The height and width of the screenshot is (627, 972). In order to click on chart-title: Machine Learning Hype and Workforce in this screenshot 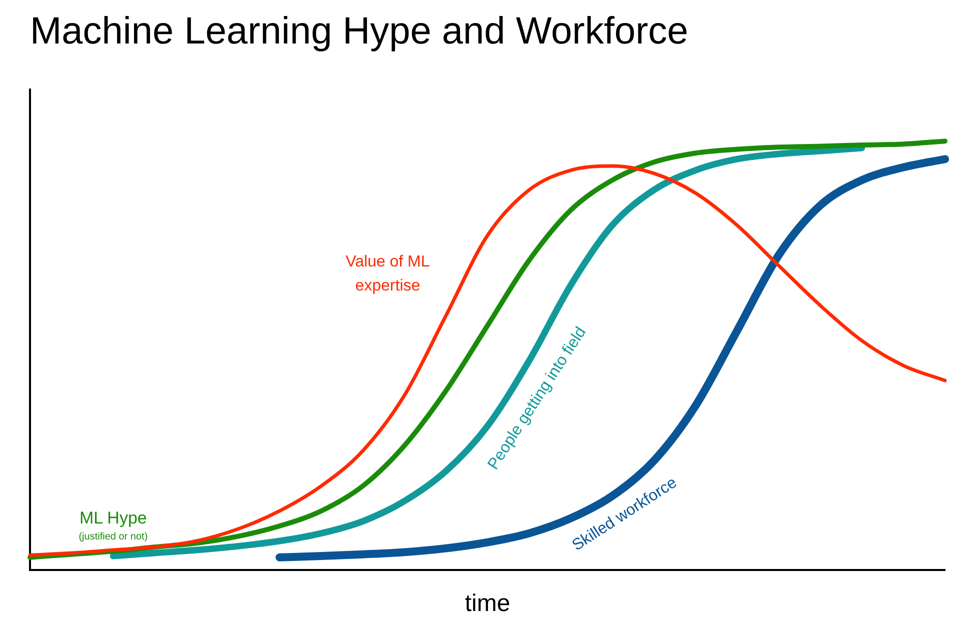, I will do `click(359, 31)`.